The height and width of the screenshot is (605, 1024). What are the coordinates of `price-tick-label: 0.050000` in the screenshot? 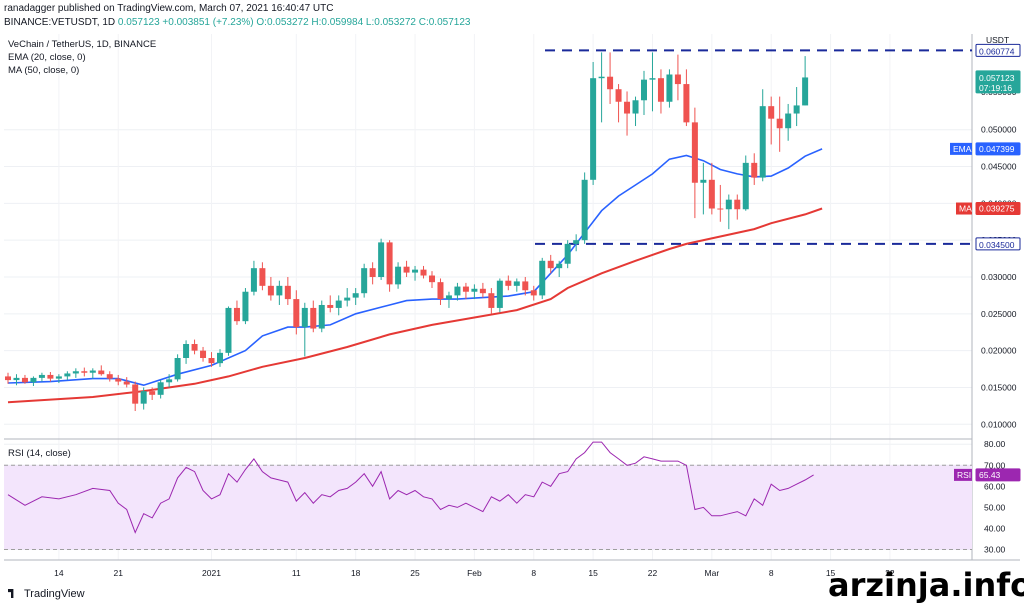 It's located at (999, 130).